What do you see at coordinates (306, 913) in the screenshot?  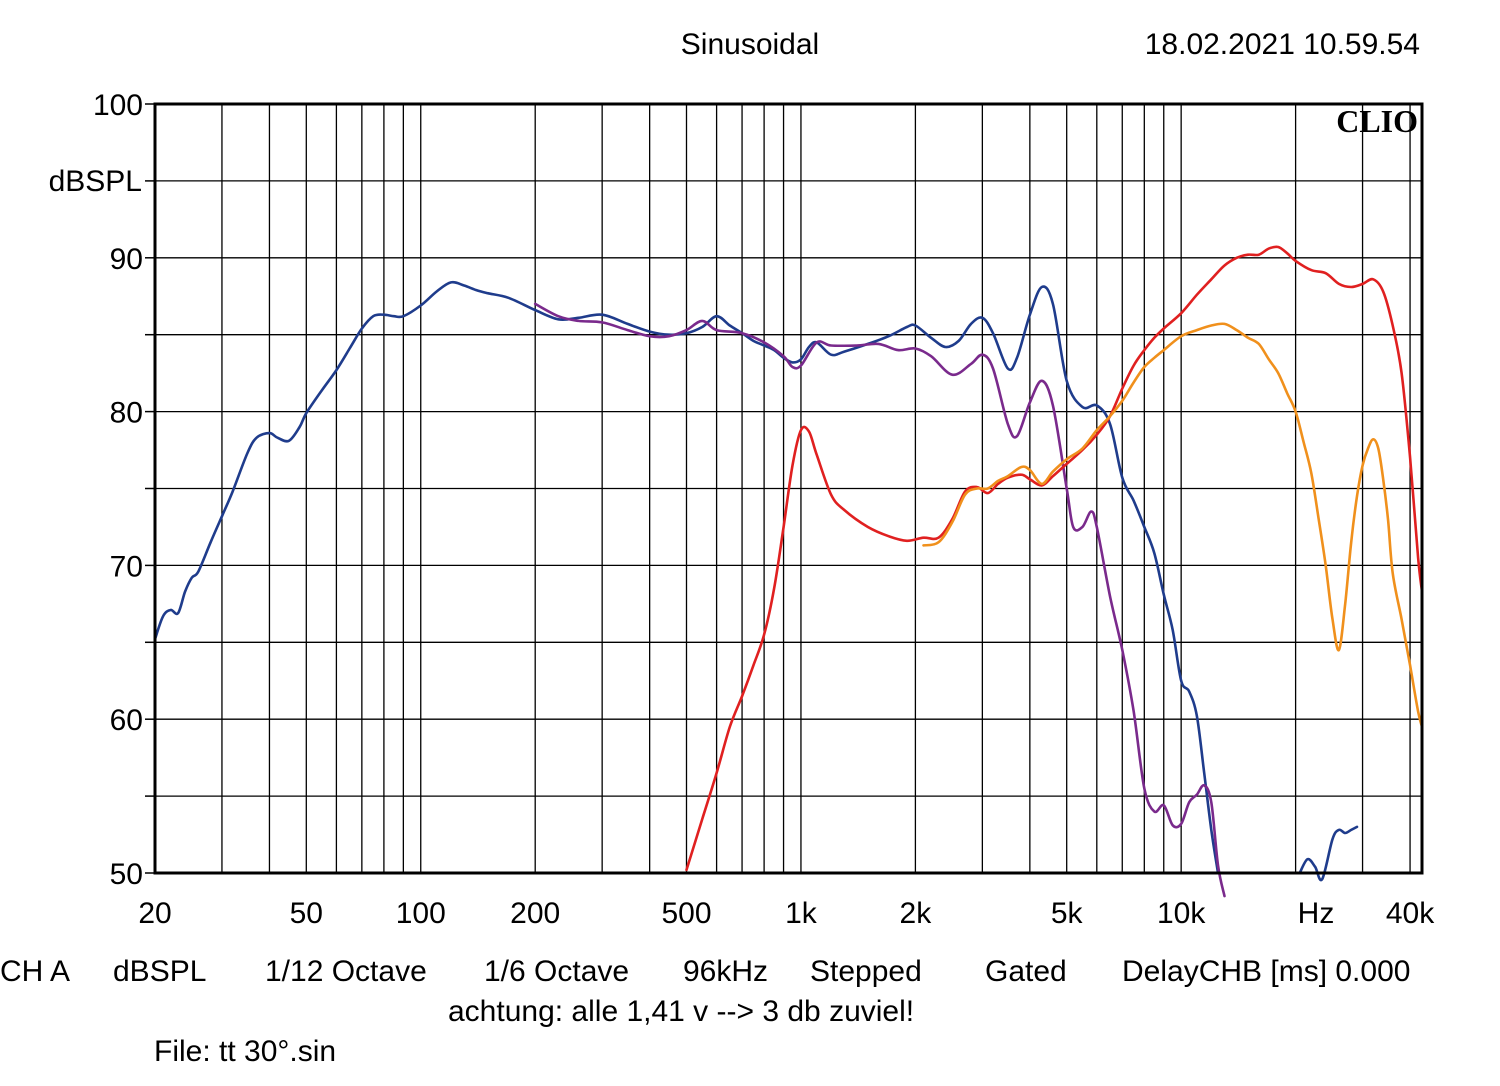 I see `x-tick-label: 50` at bounding box center [306, 913].